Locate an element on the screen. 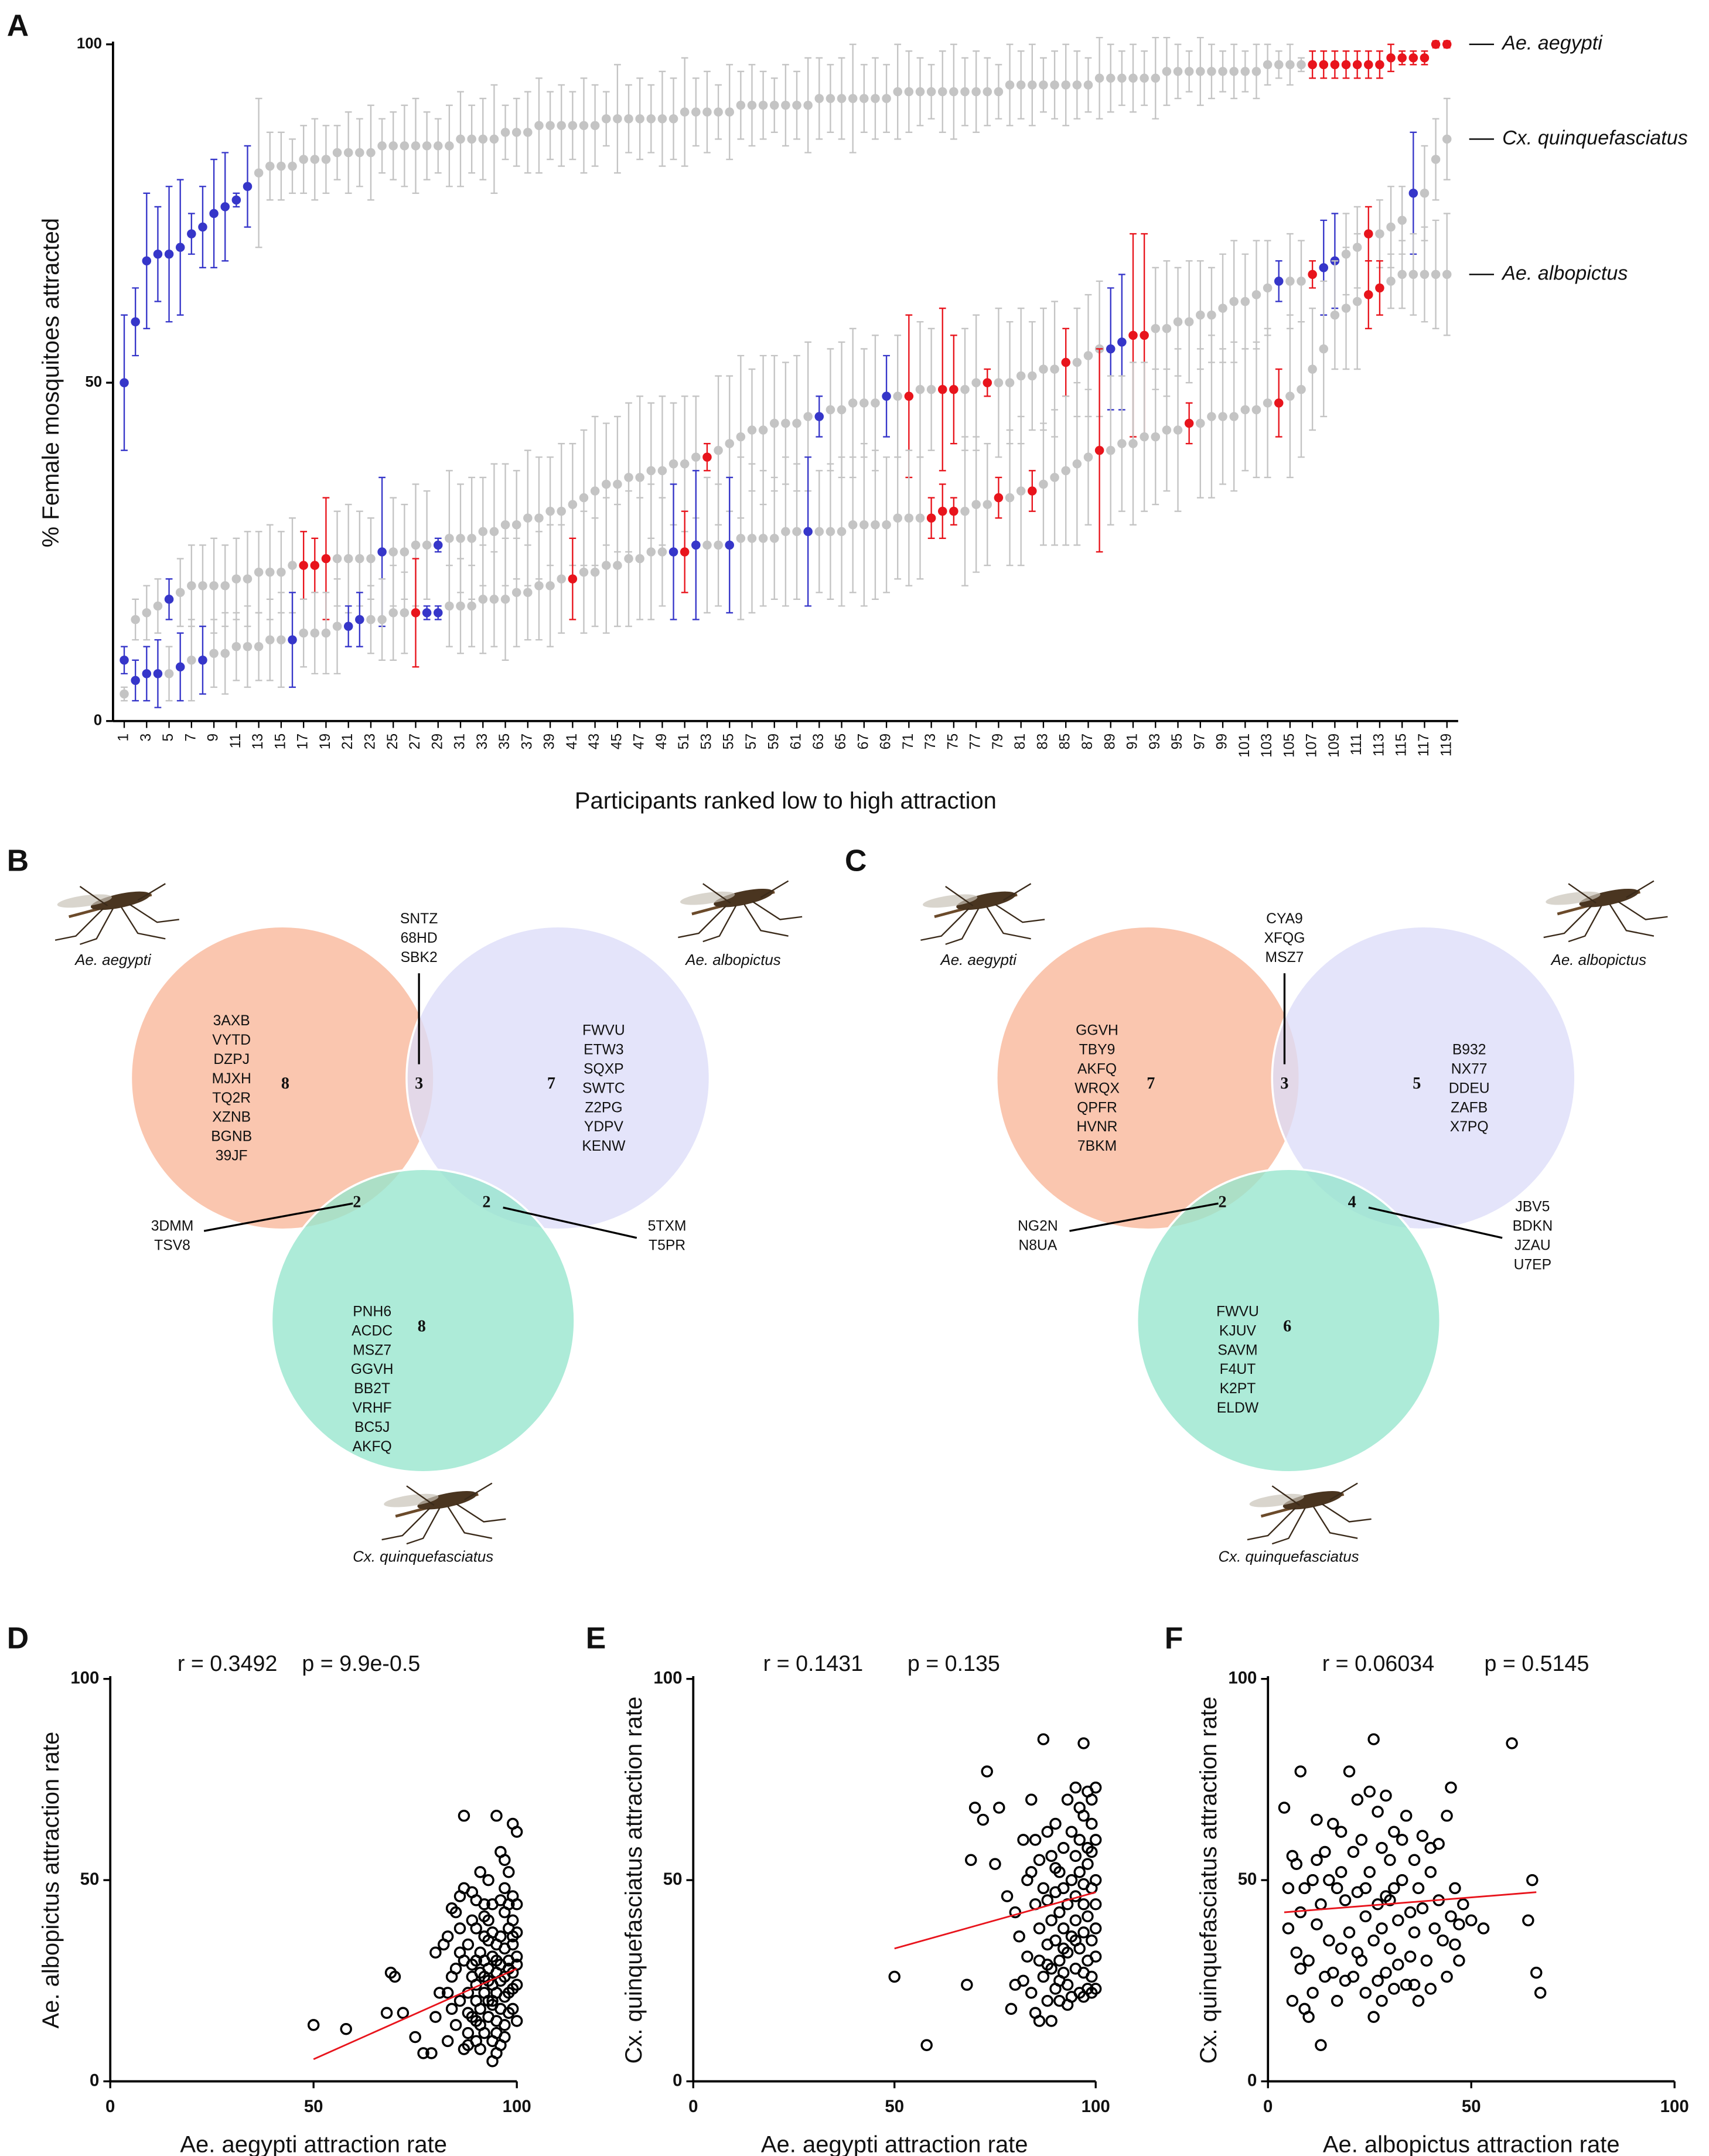 This screenshot has height=2156, width=1709. region-member: QPFR is located at coordinates (1097, 1107).